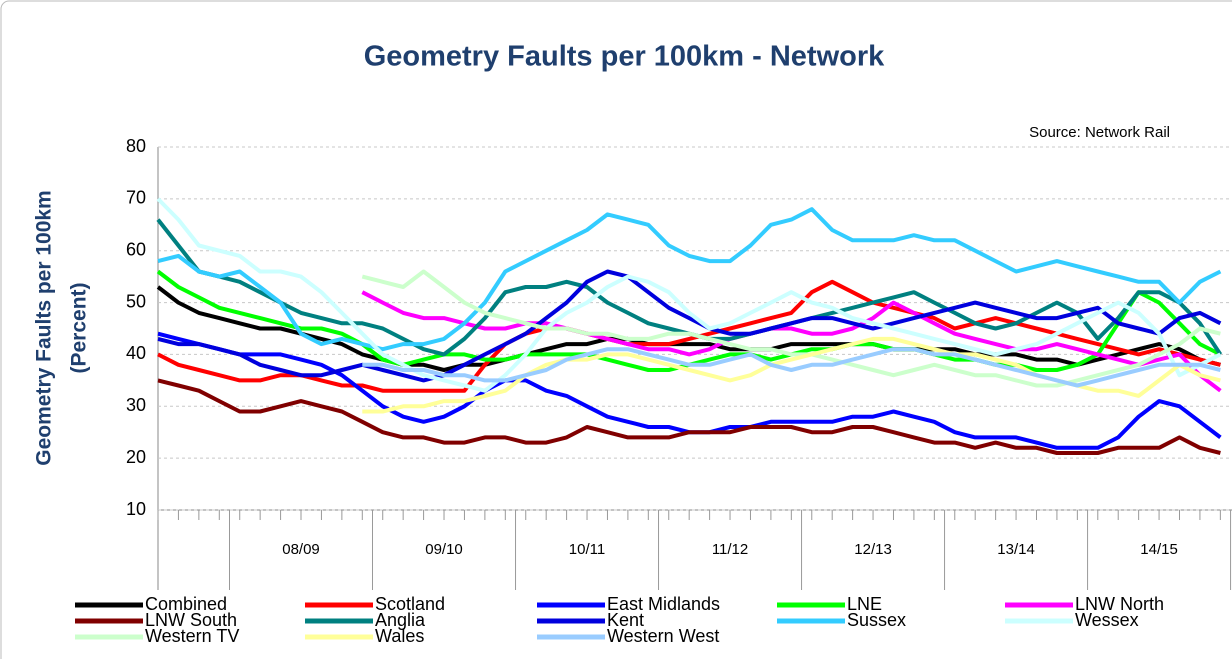  I want to click on legend-label: Anglia, so click(400, 620).